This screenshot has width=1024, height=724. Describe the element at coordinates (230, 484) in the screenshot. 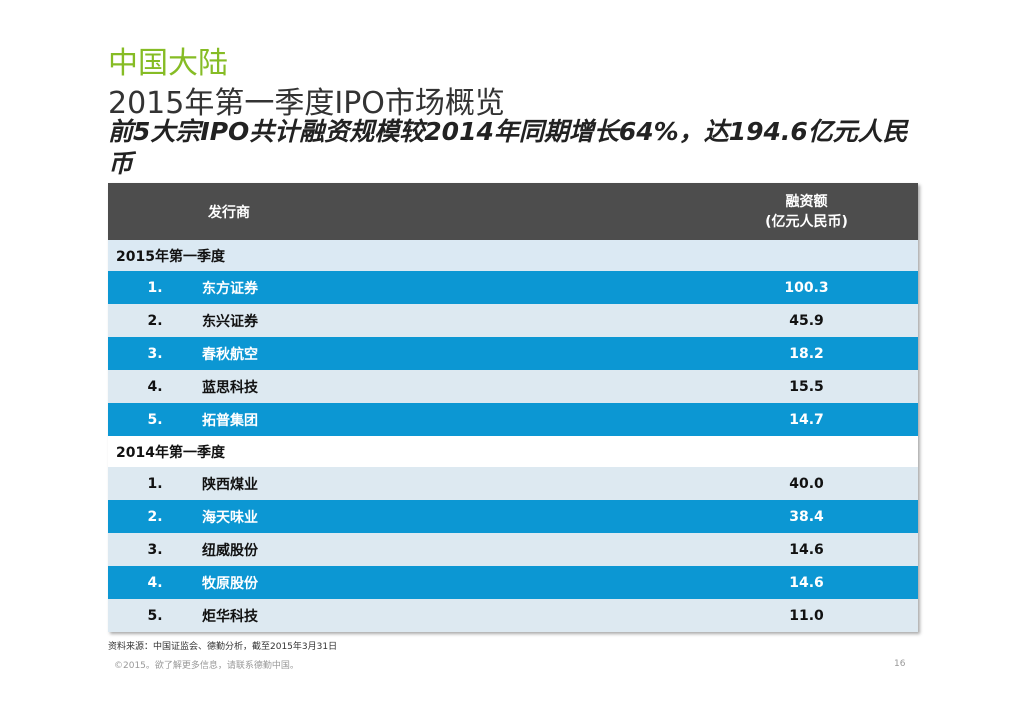

I see `issuer-name: 陕西煤业` at that location.